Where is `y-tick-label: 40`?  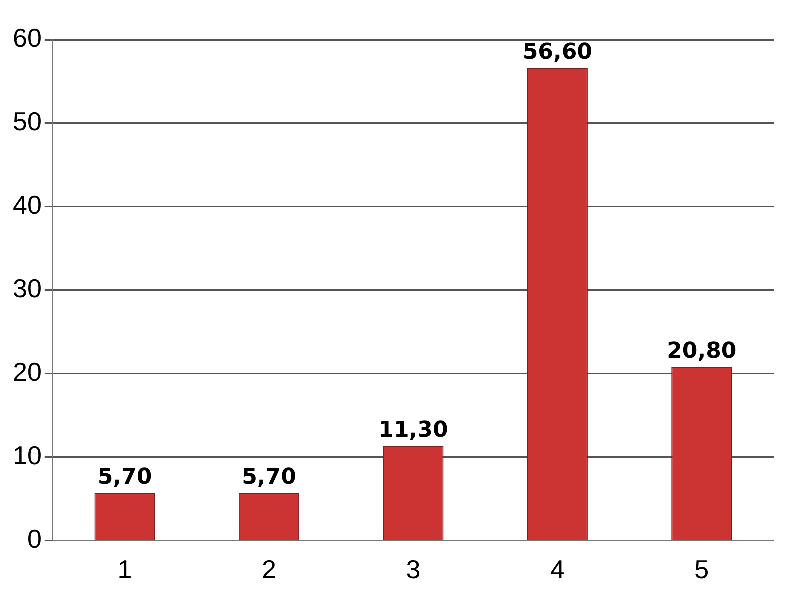 y-tick-label: 40 is located at coordinates (27, 205).